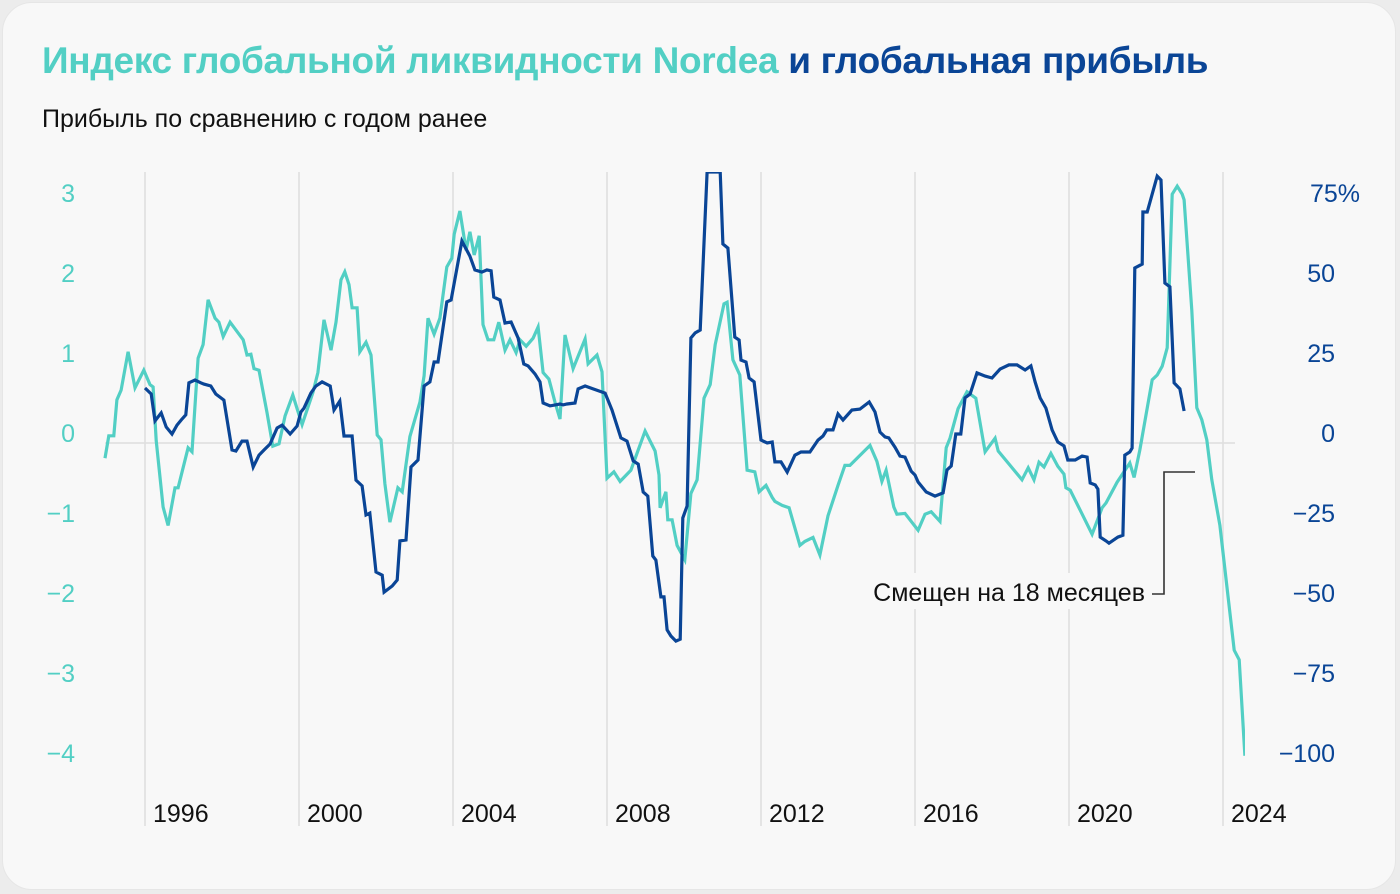 The image size is (1400, 894). Describe the element at coordinates (60, 674) in the screenshot. I see `left-axis-tick-label: −3` at that location.